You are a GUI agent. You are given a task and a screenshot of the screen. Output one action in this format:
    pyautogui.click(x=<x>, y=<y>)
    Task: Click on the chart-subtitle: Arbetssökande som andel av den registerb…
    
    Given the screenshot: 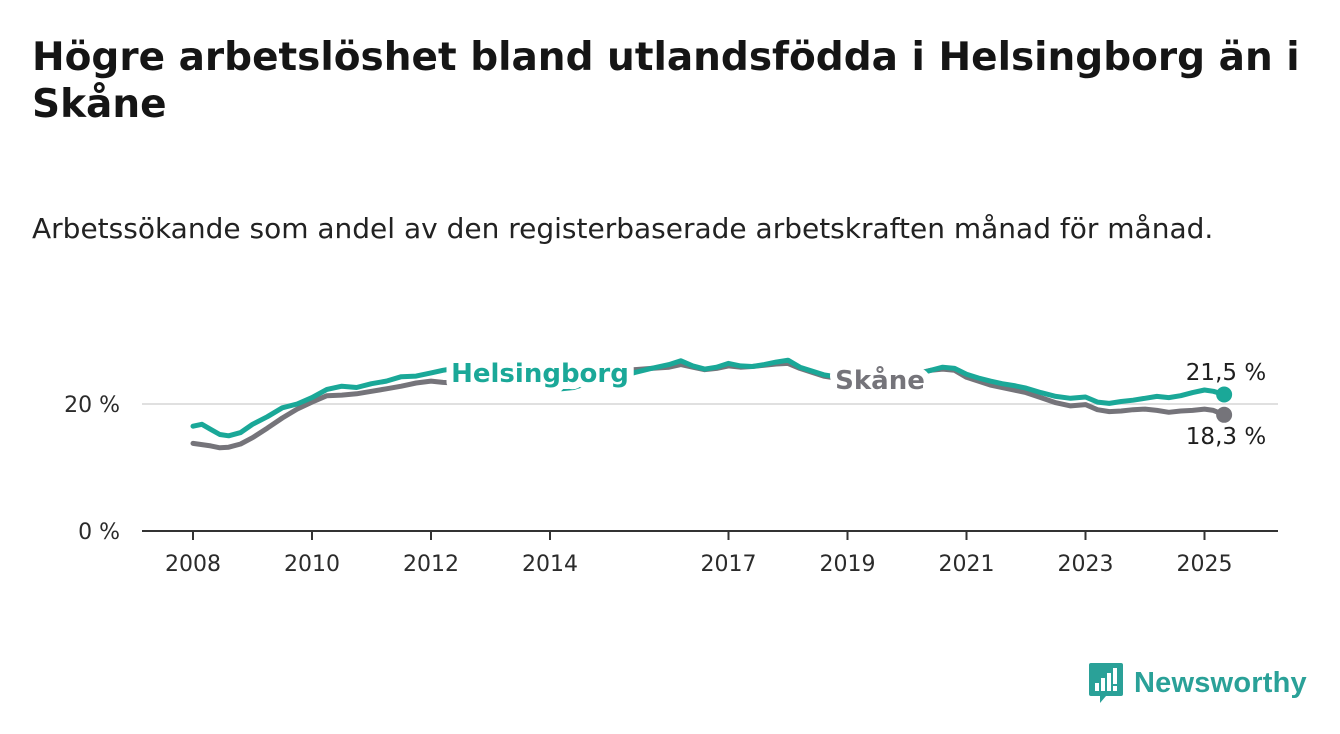 What is the action you would take?
    pyautogui.click(x=623, y=228)
    